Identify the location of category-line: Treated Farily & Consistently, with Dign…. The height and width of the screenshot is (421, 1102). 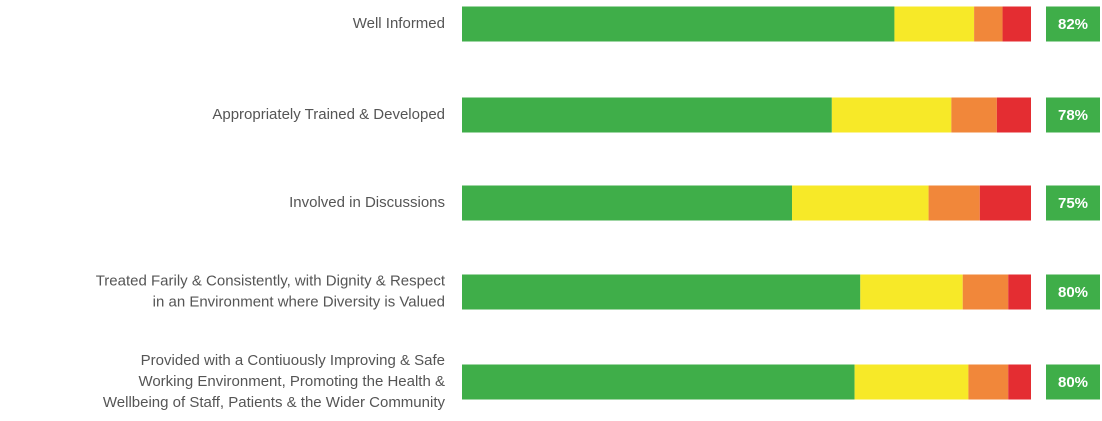
(271, 280).